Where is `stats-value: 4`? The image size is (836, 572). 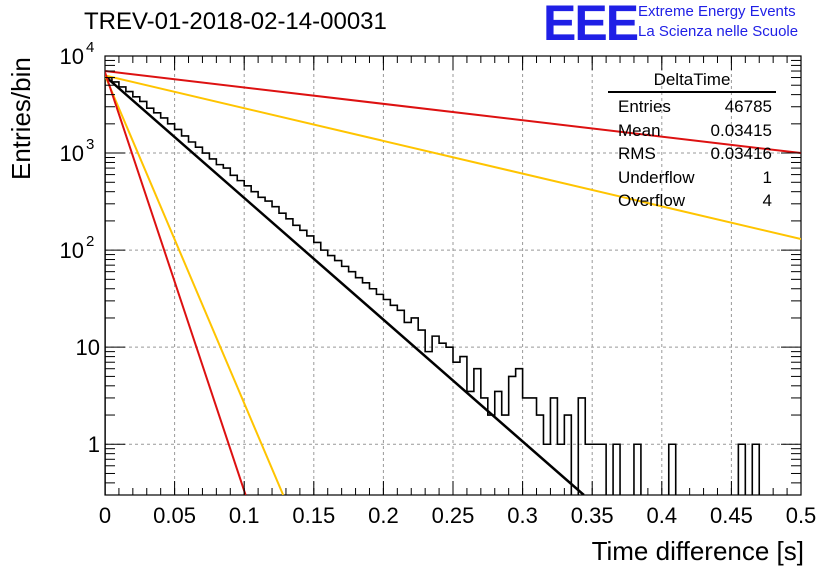
stats-value: 4 is located at coordinates (767, 200).